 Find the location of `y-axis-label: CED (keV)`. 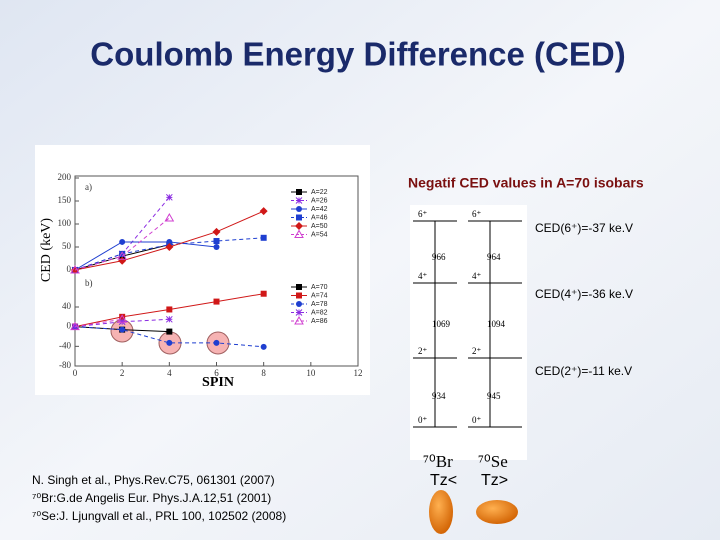

y-axis-label: CED (keV) is located at coordinates (46, 250).